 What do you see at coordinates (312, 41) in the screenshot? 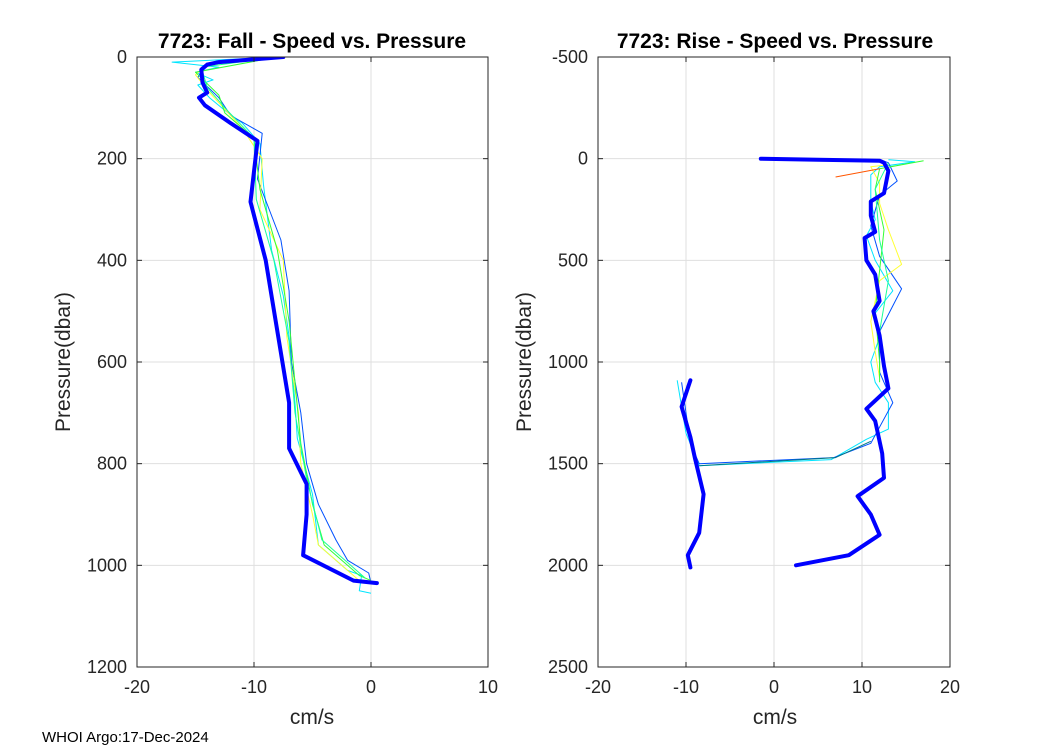
I see `chart-title: 7723: Fall - Speed vs. Pressure` at bounding box center [312, 41].